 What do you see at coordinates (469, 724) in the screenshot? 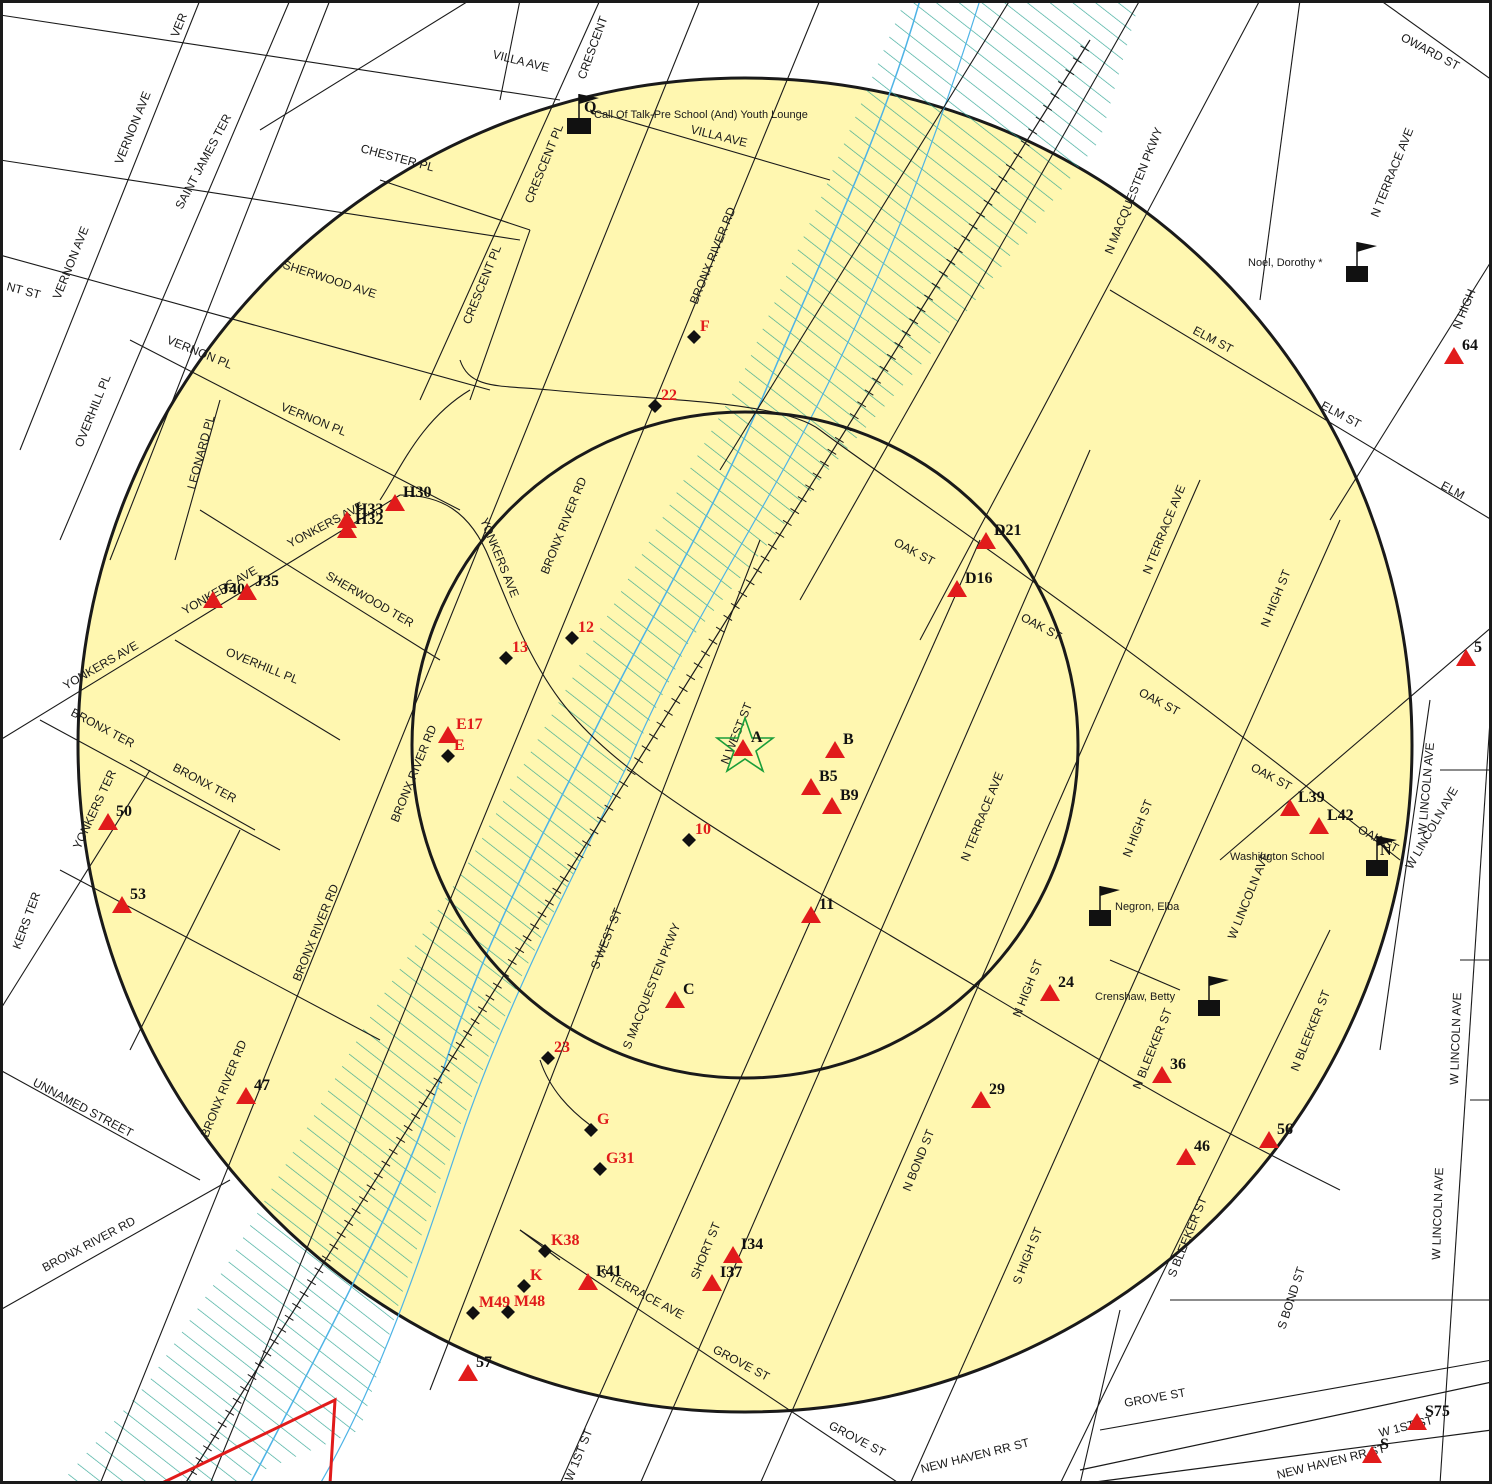
I see `marker-label: E17` at bounding box center [469, 724].